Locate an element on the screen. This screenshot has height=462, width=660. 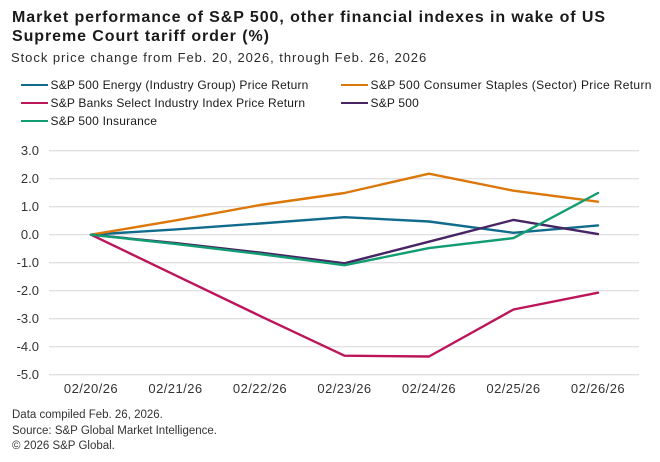
svg-text: -4.0 is located at coordinates (28, 346).